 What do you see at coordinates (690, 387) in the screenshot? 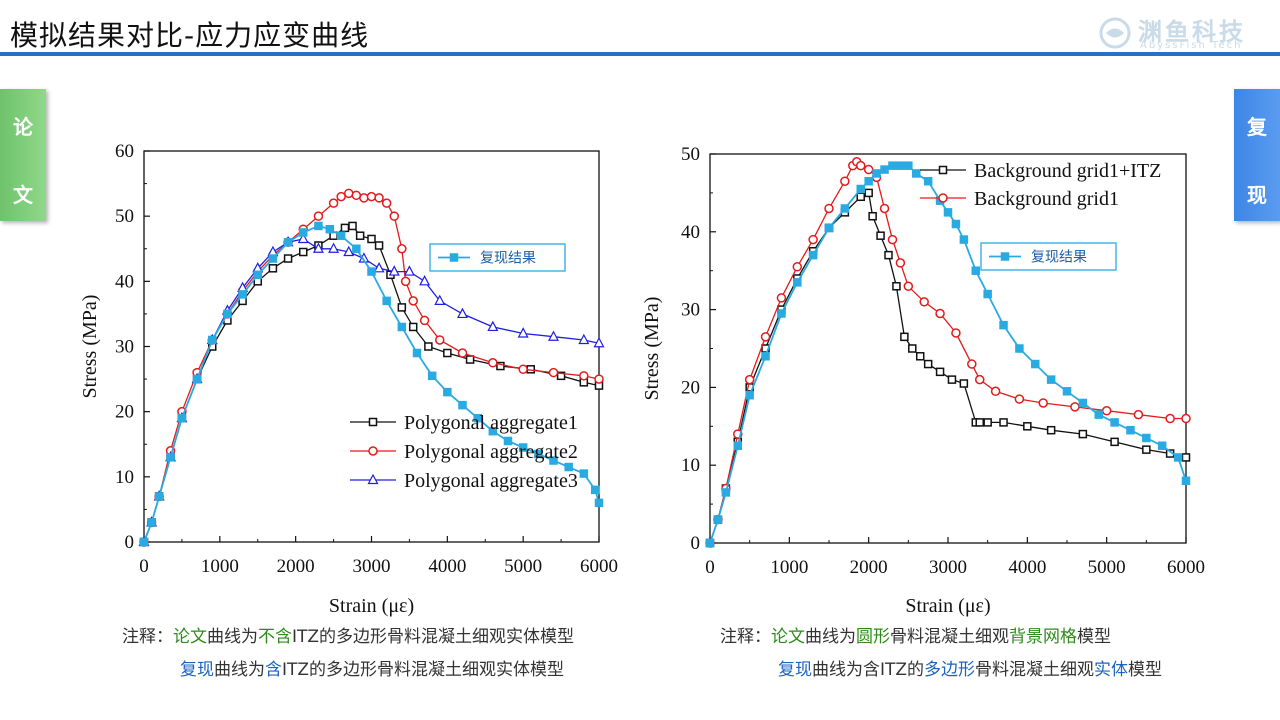
I see `y-tick-label: 20` at bounding box center [690, 387].